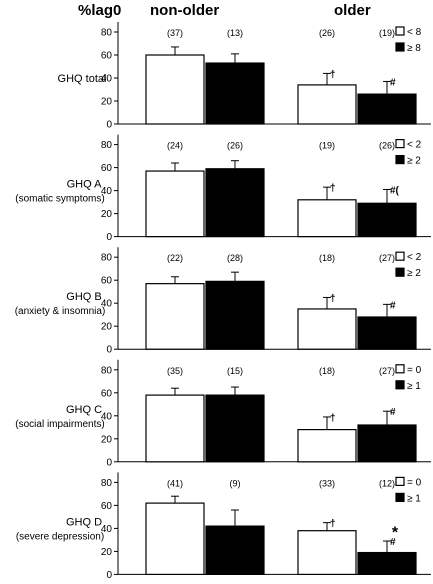 Image resolution: width=433 pixels, height=584 pixels. Describe the element at coordinates (175, 33) in the screenshot. I see `n-label: (37)` at that location.